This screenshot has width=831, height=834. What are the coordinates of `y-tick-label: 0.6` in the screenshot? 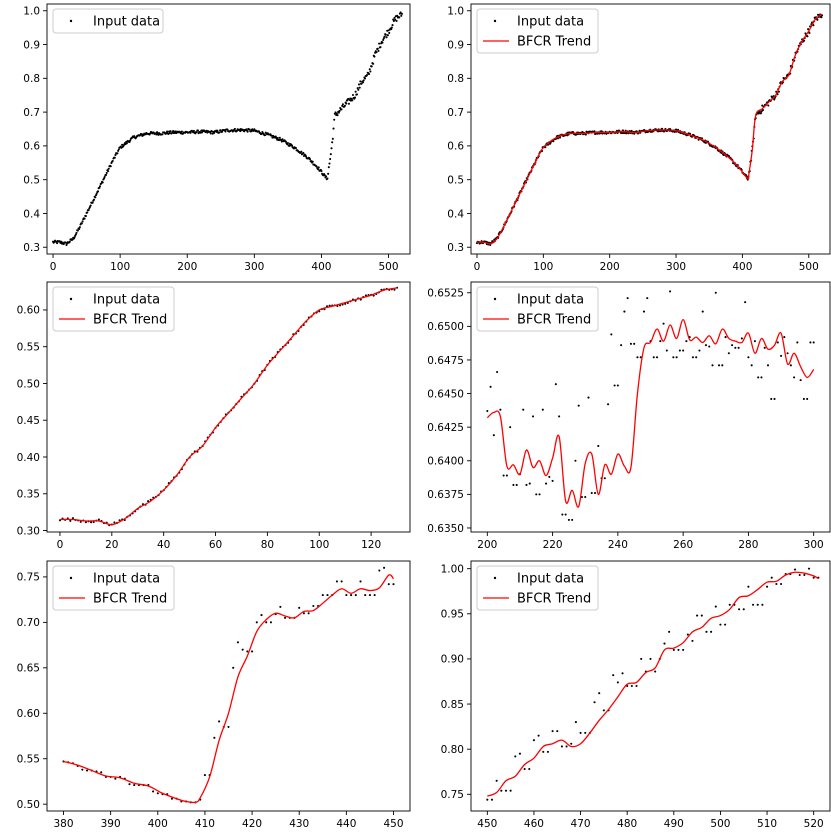 It's located at (31, 147).